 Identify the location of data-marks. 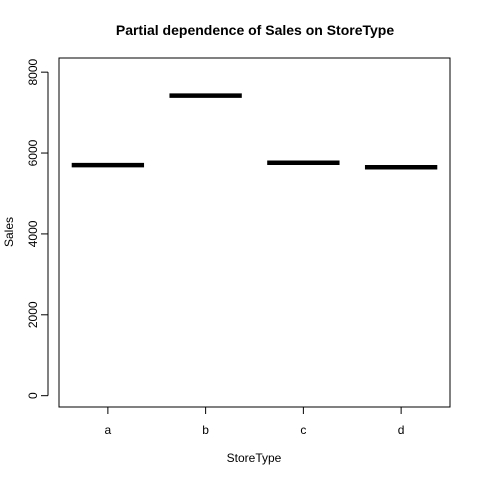
(254, 131).